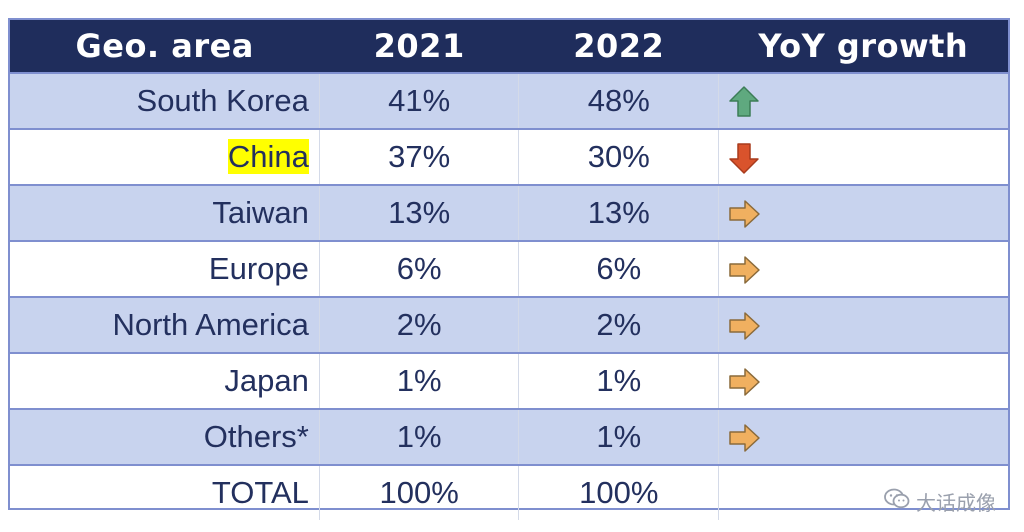 Image resolution: width=1024 pixels, height=532 pixels. Describe the element at coordinates (165, 268) in the screenshot. I see `cell-geo-area: Europe` at that location.